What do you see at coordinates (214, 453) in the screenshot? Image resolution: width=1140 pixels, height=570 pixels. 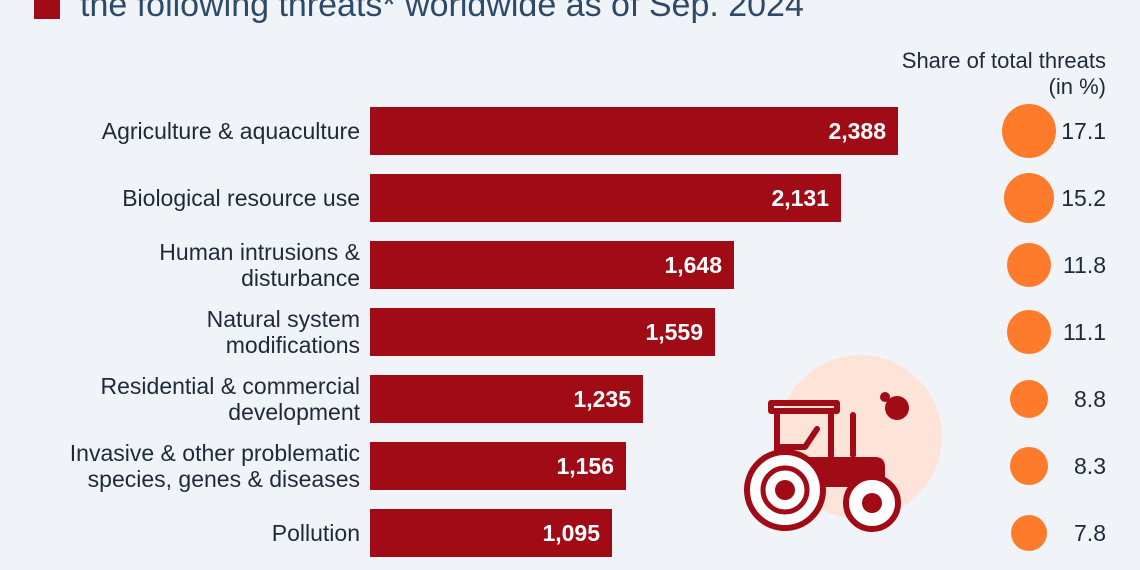 I see `category-label-line: Invasive & other problematic` at bounding box center [214, 453].